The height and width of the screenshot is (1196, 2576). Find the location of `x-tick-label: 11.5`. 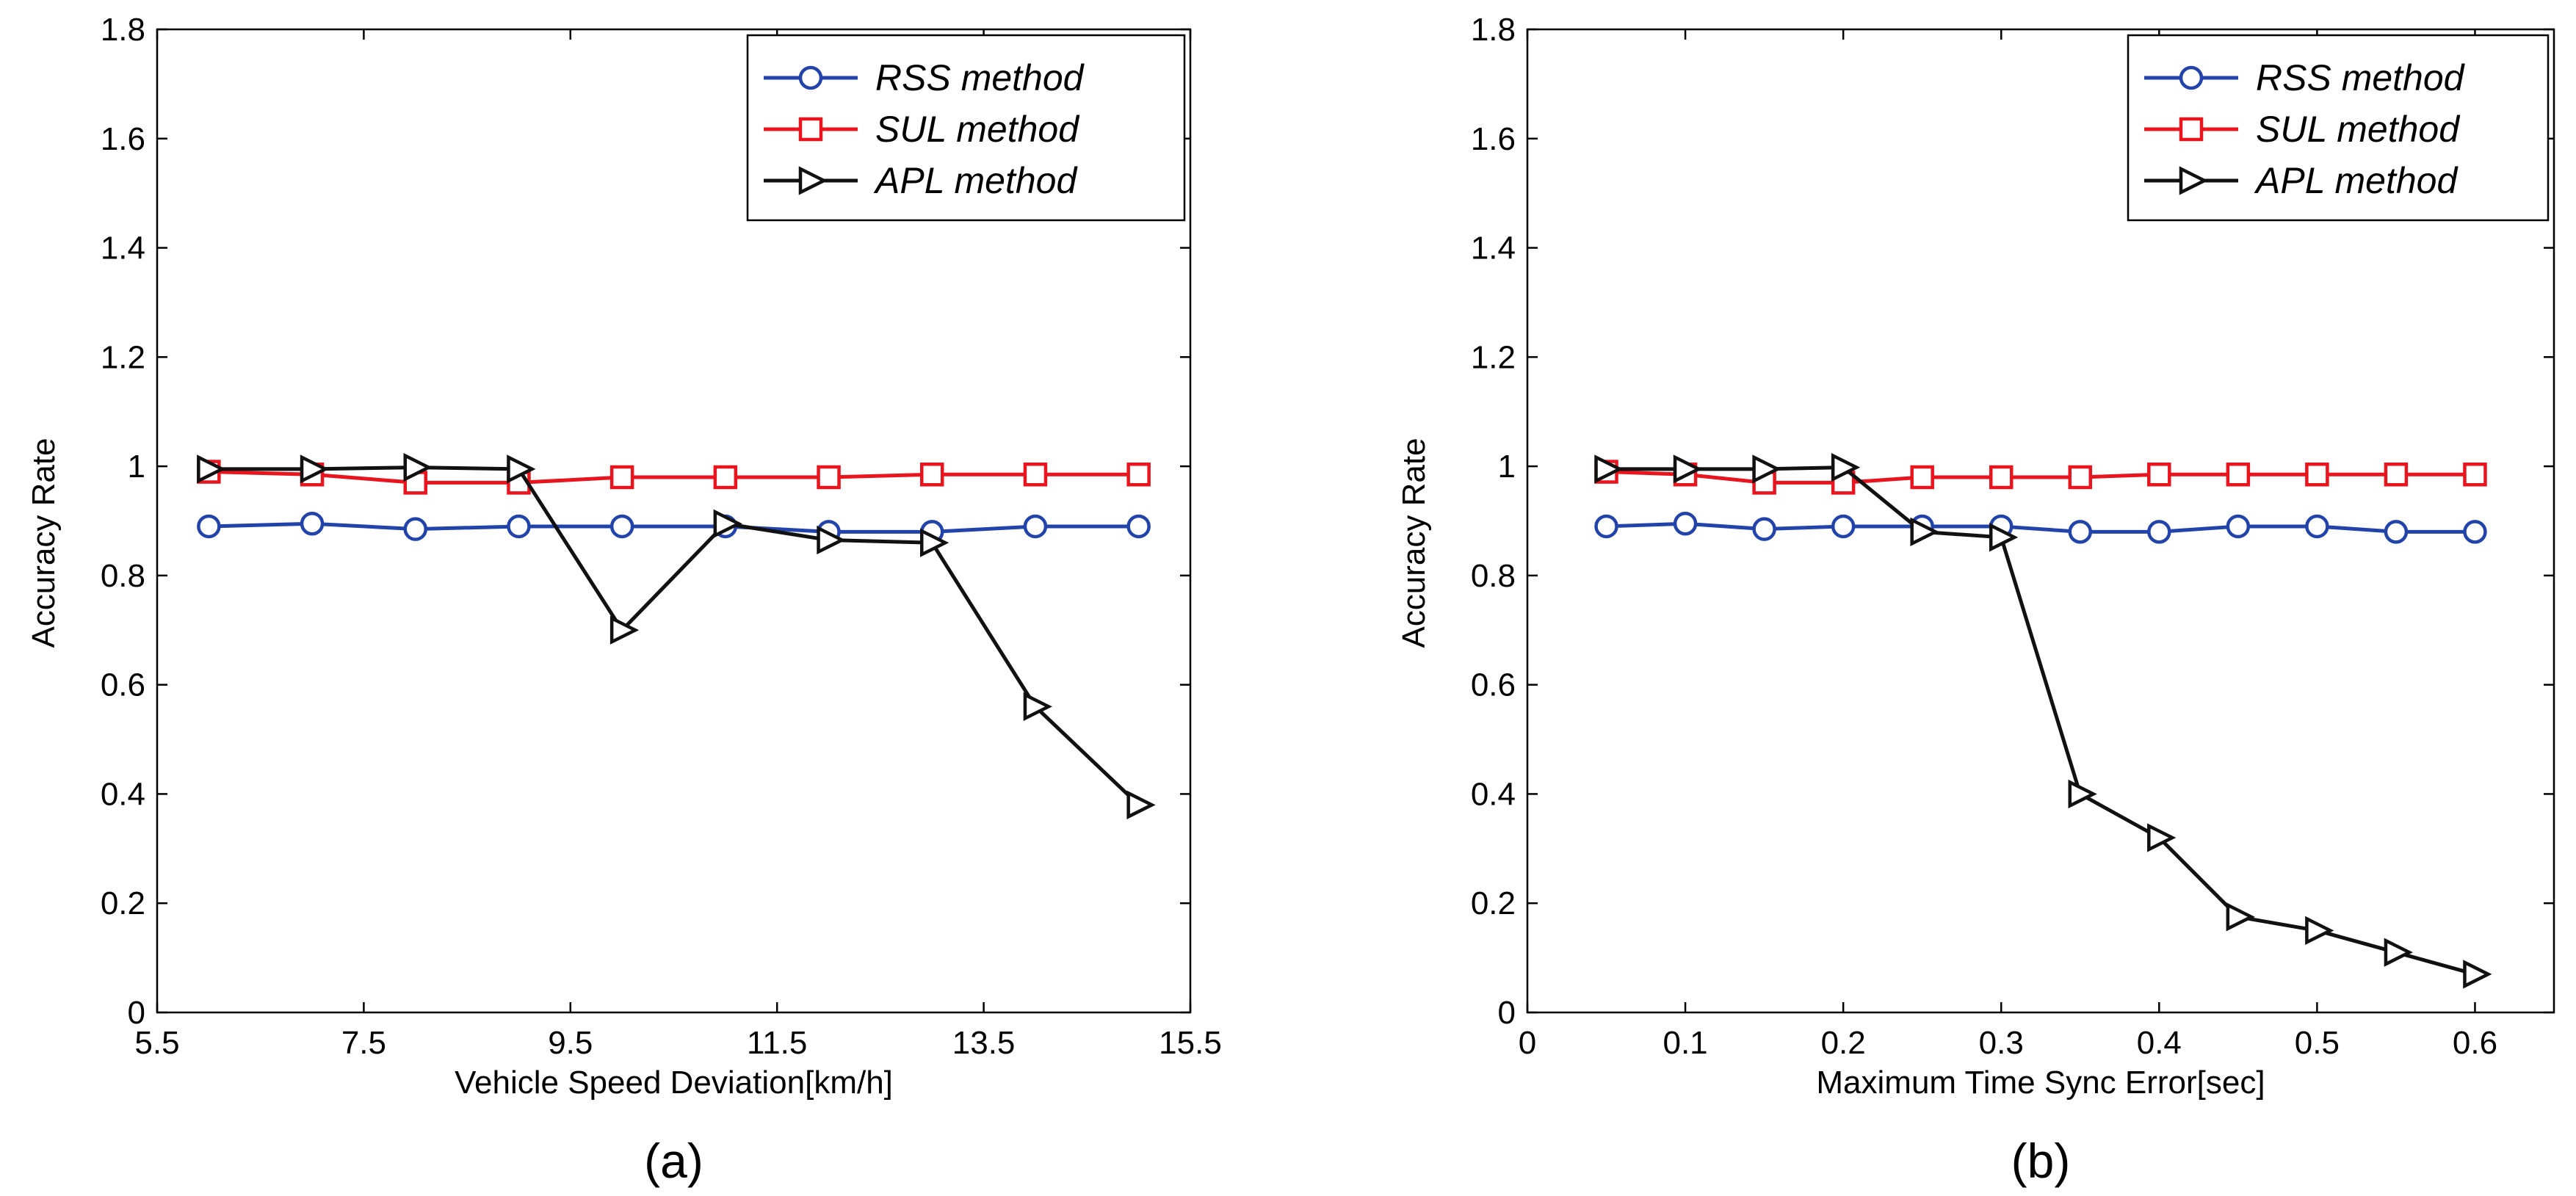

x-tick-label: 11.5 is located at coordinates (777, 1043).